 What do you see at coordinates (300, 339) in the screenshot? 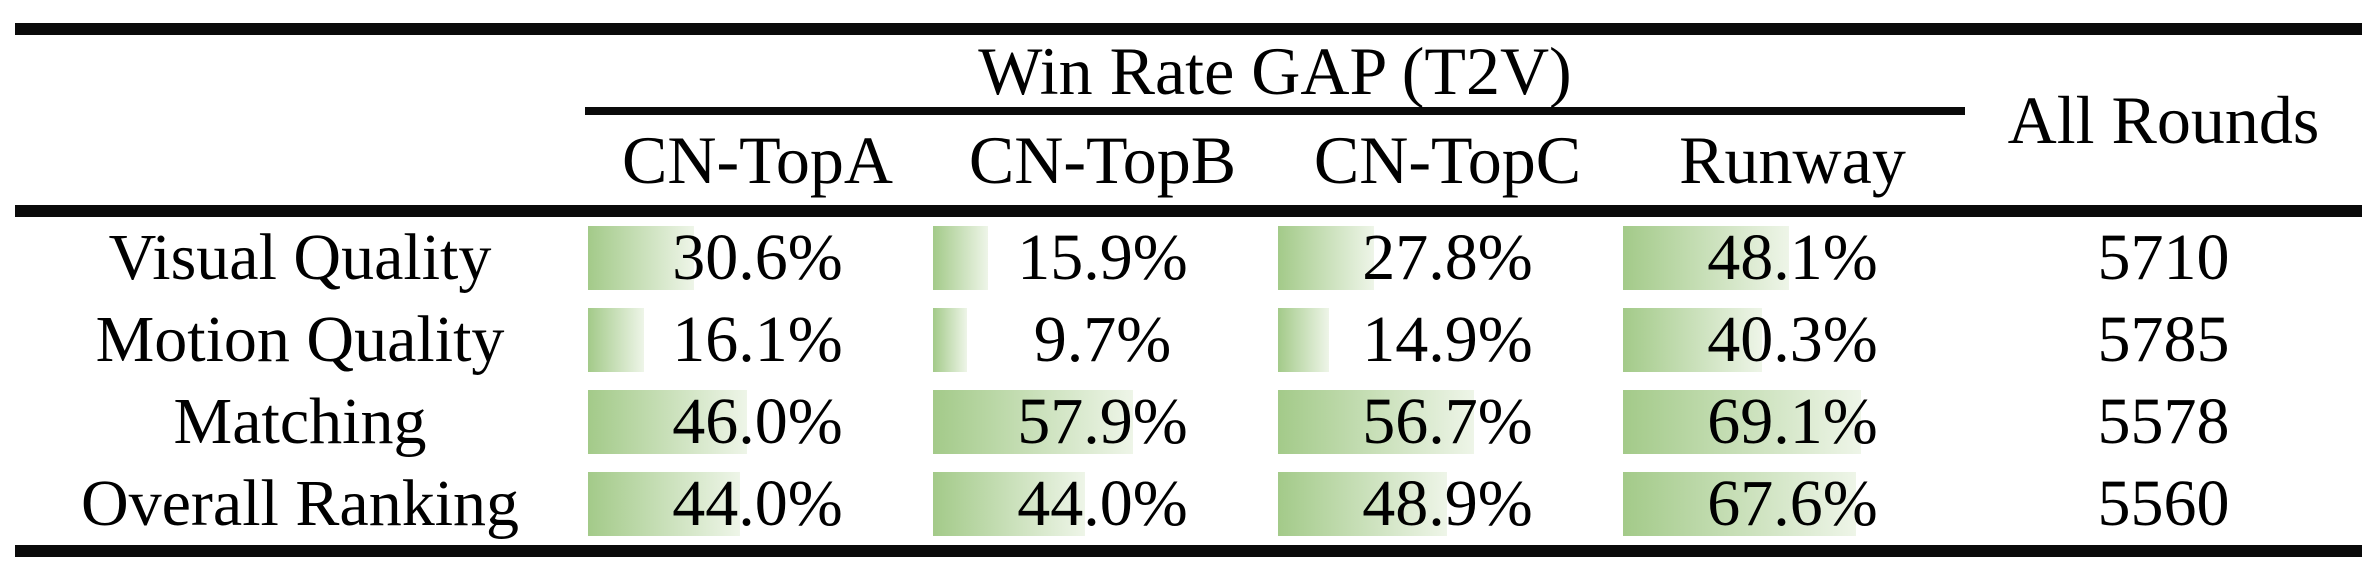
I see `row-label-motion-quality: Motion Quality` at bounding box center [300, 339].